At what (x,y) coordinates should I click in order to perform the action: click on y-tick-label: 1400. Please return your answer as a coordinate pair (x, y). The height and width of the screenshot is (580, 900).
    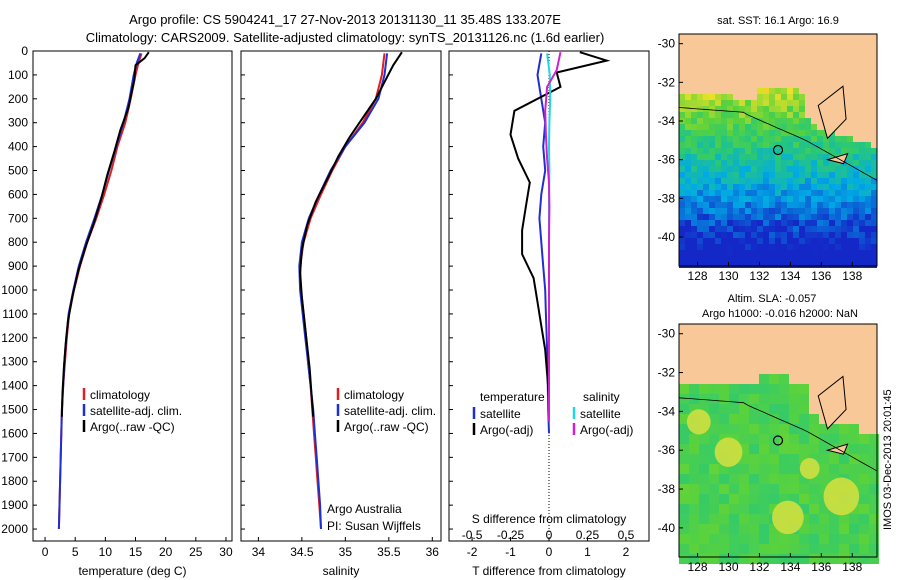
    Looking at the image, I should click on (14, 386).